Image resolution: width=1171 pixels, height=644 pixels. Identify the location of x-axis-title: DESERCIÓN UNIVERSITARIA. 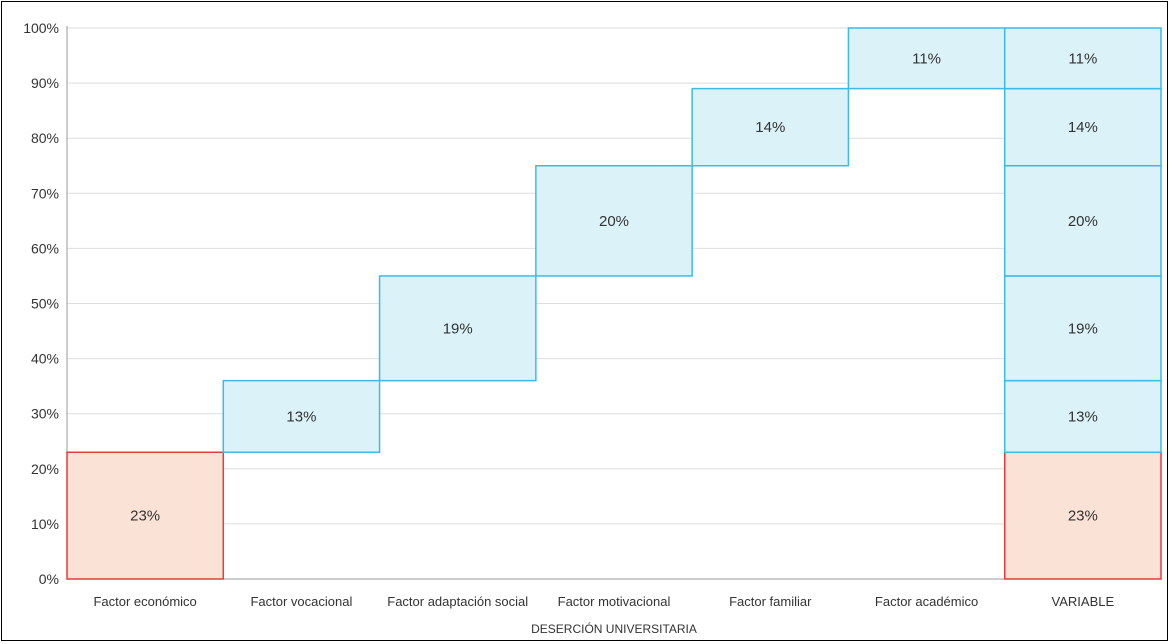
(614, 628).